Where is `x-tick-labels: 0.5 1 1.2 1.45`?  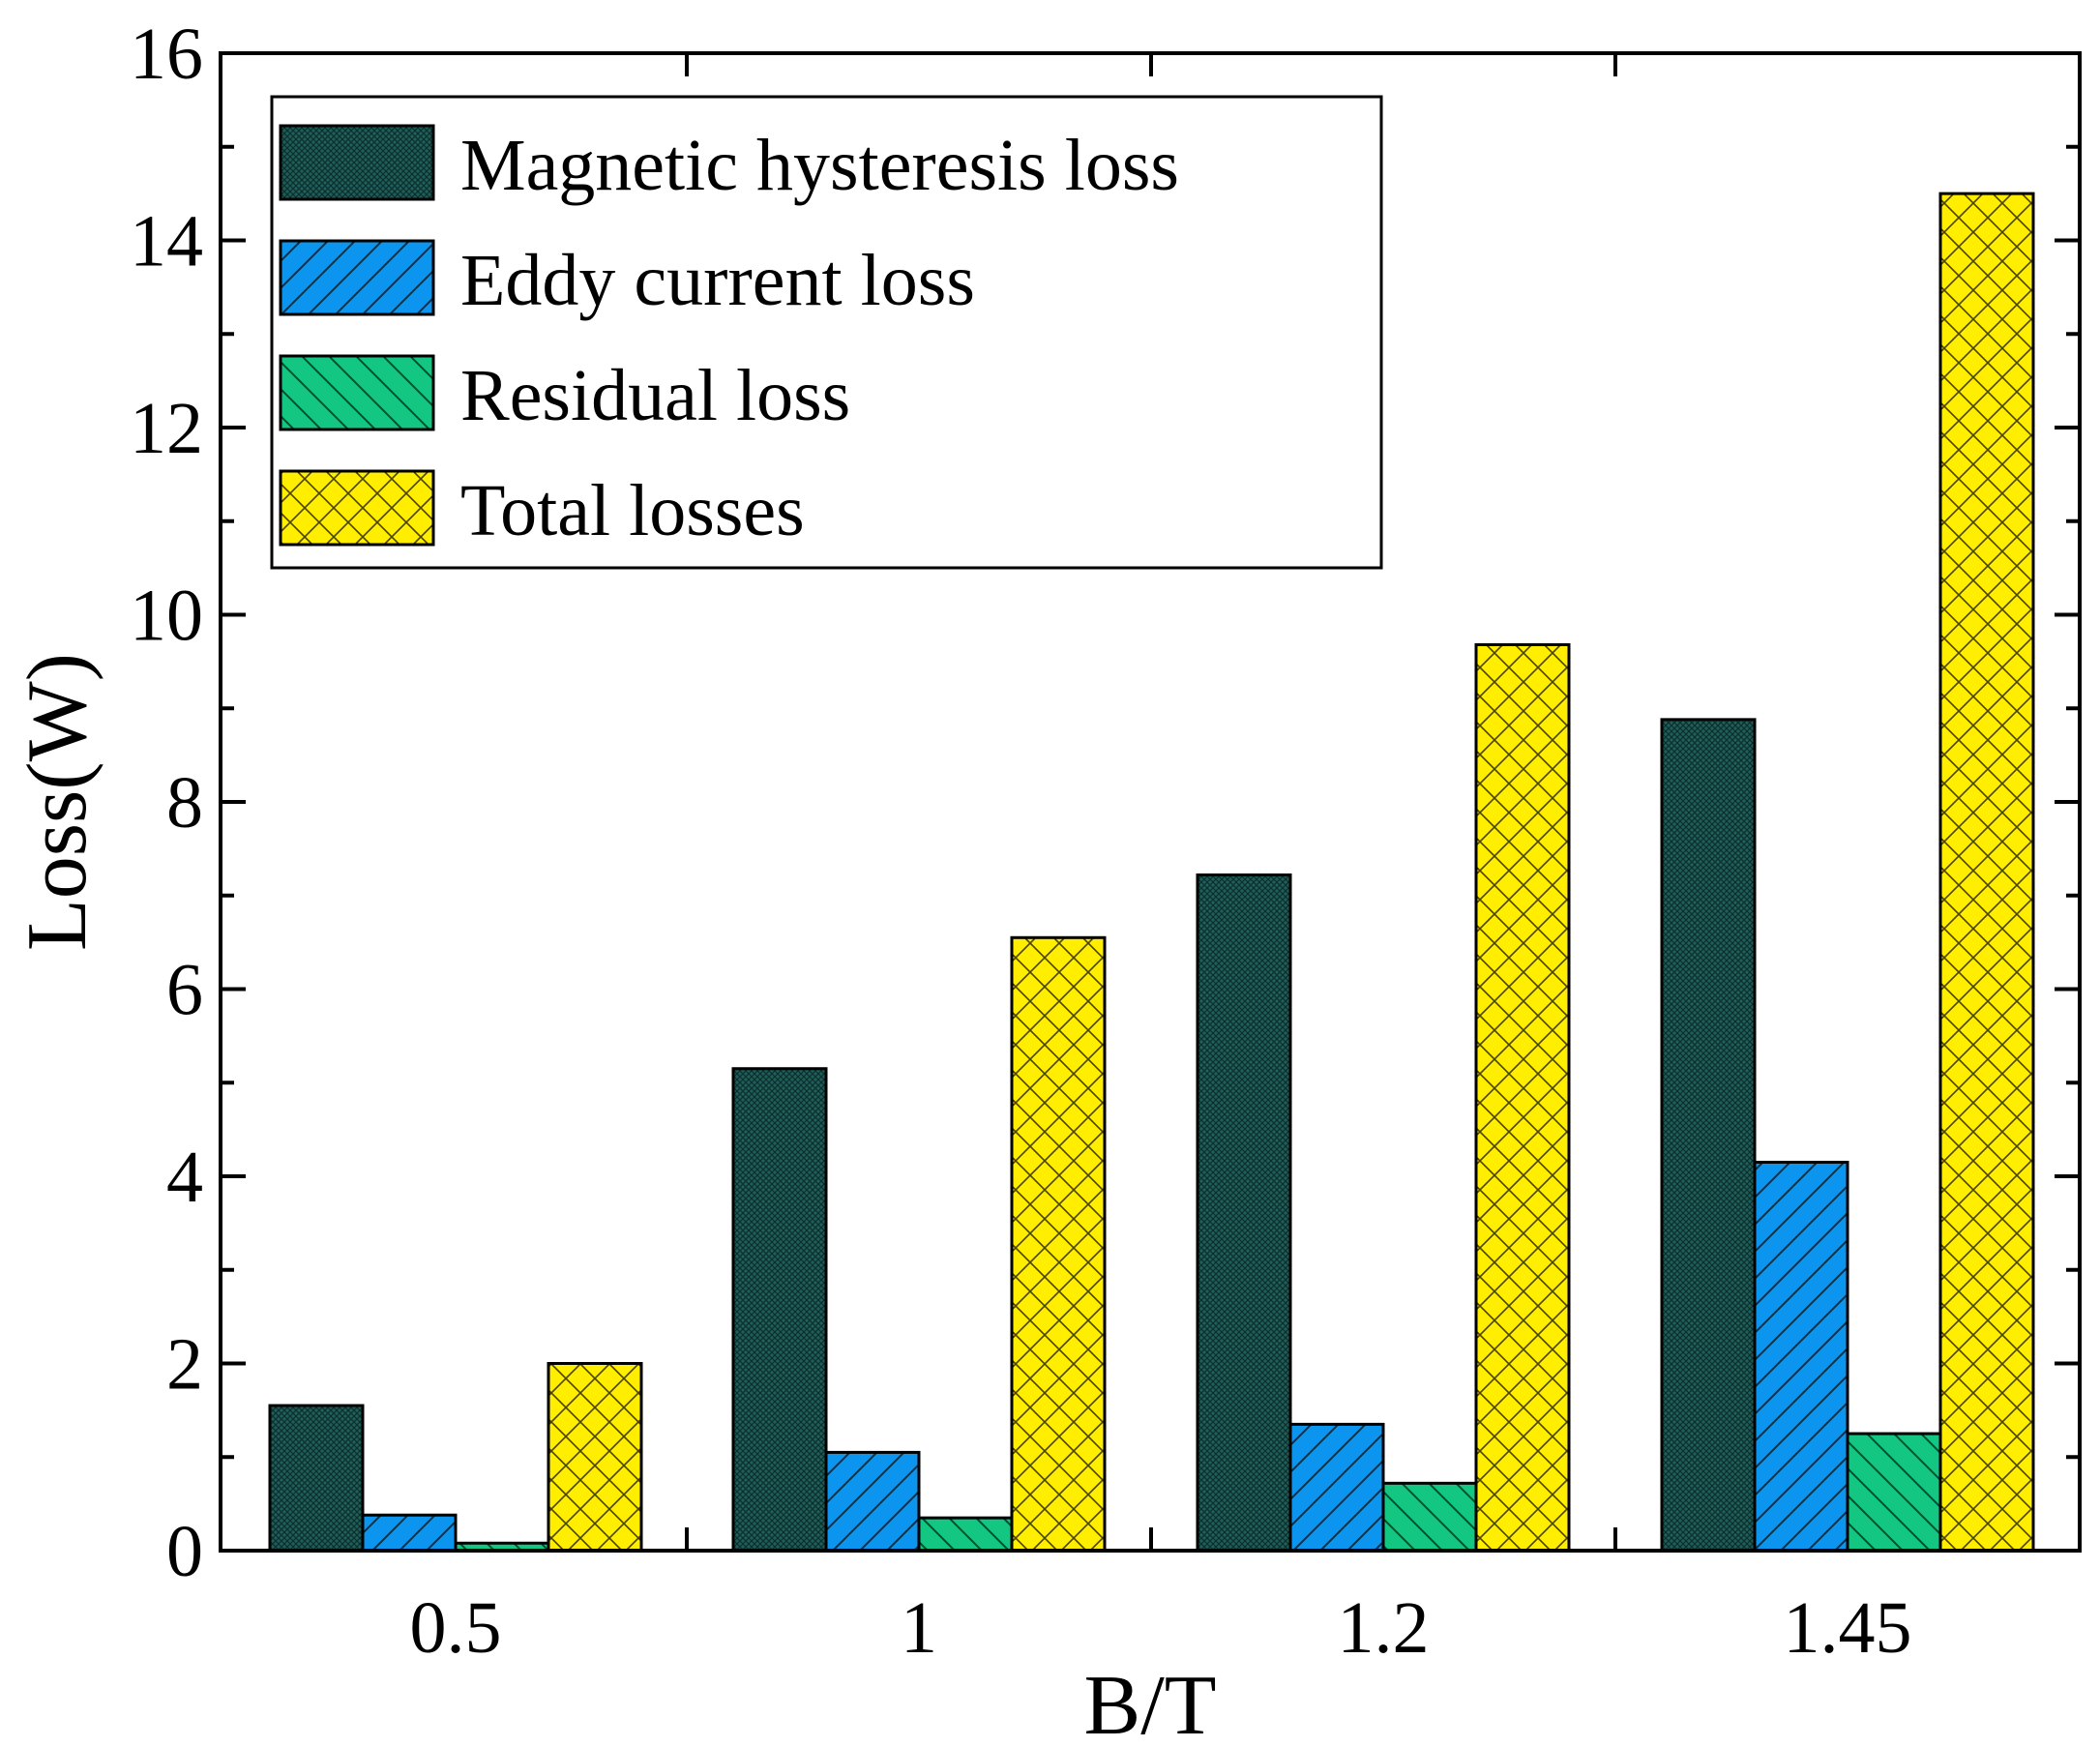 x-tick-labels: 0.5 1 1.2 1.45 is located at coordinates (1161, 1628).